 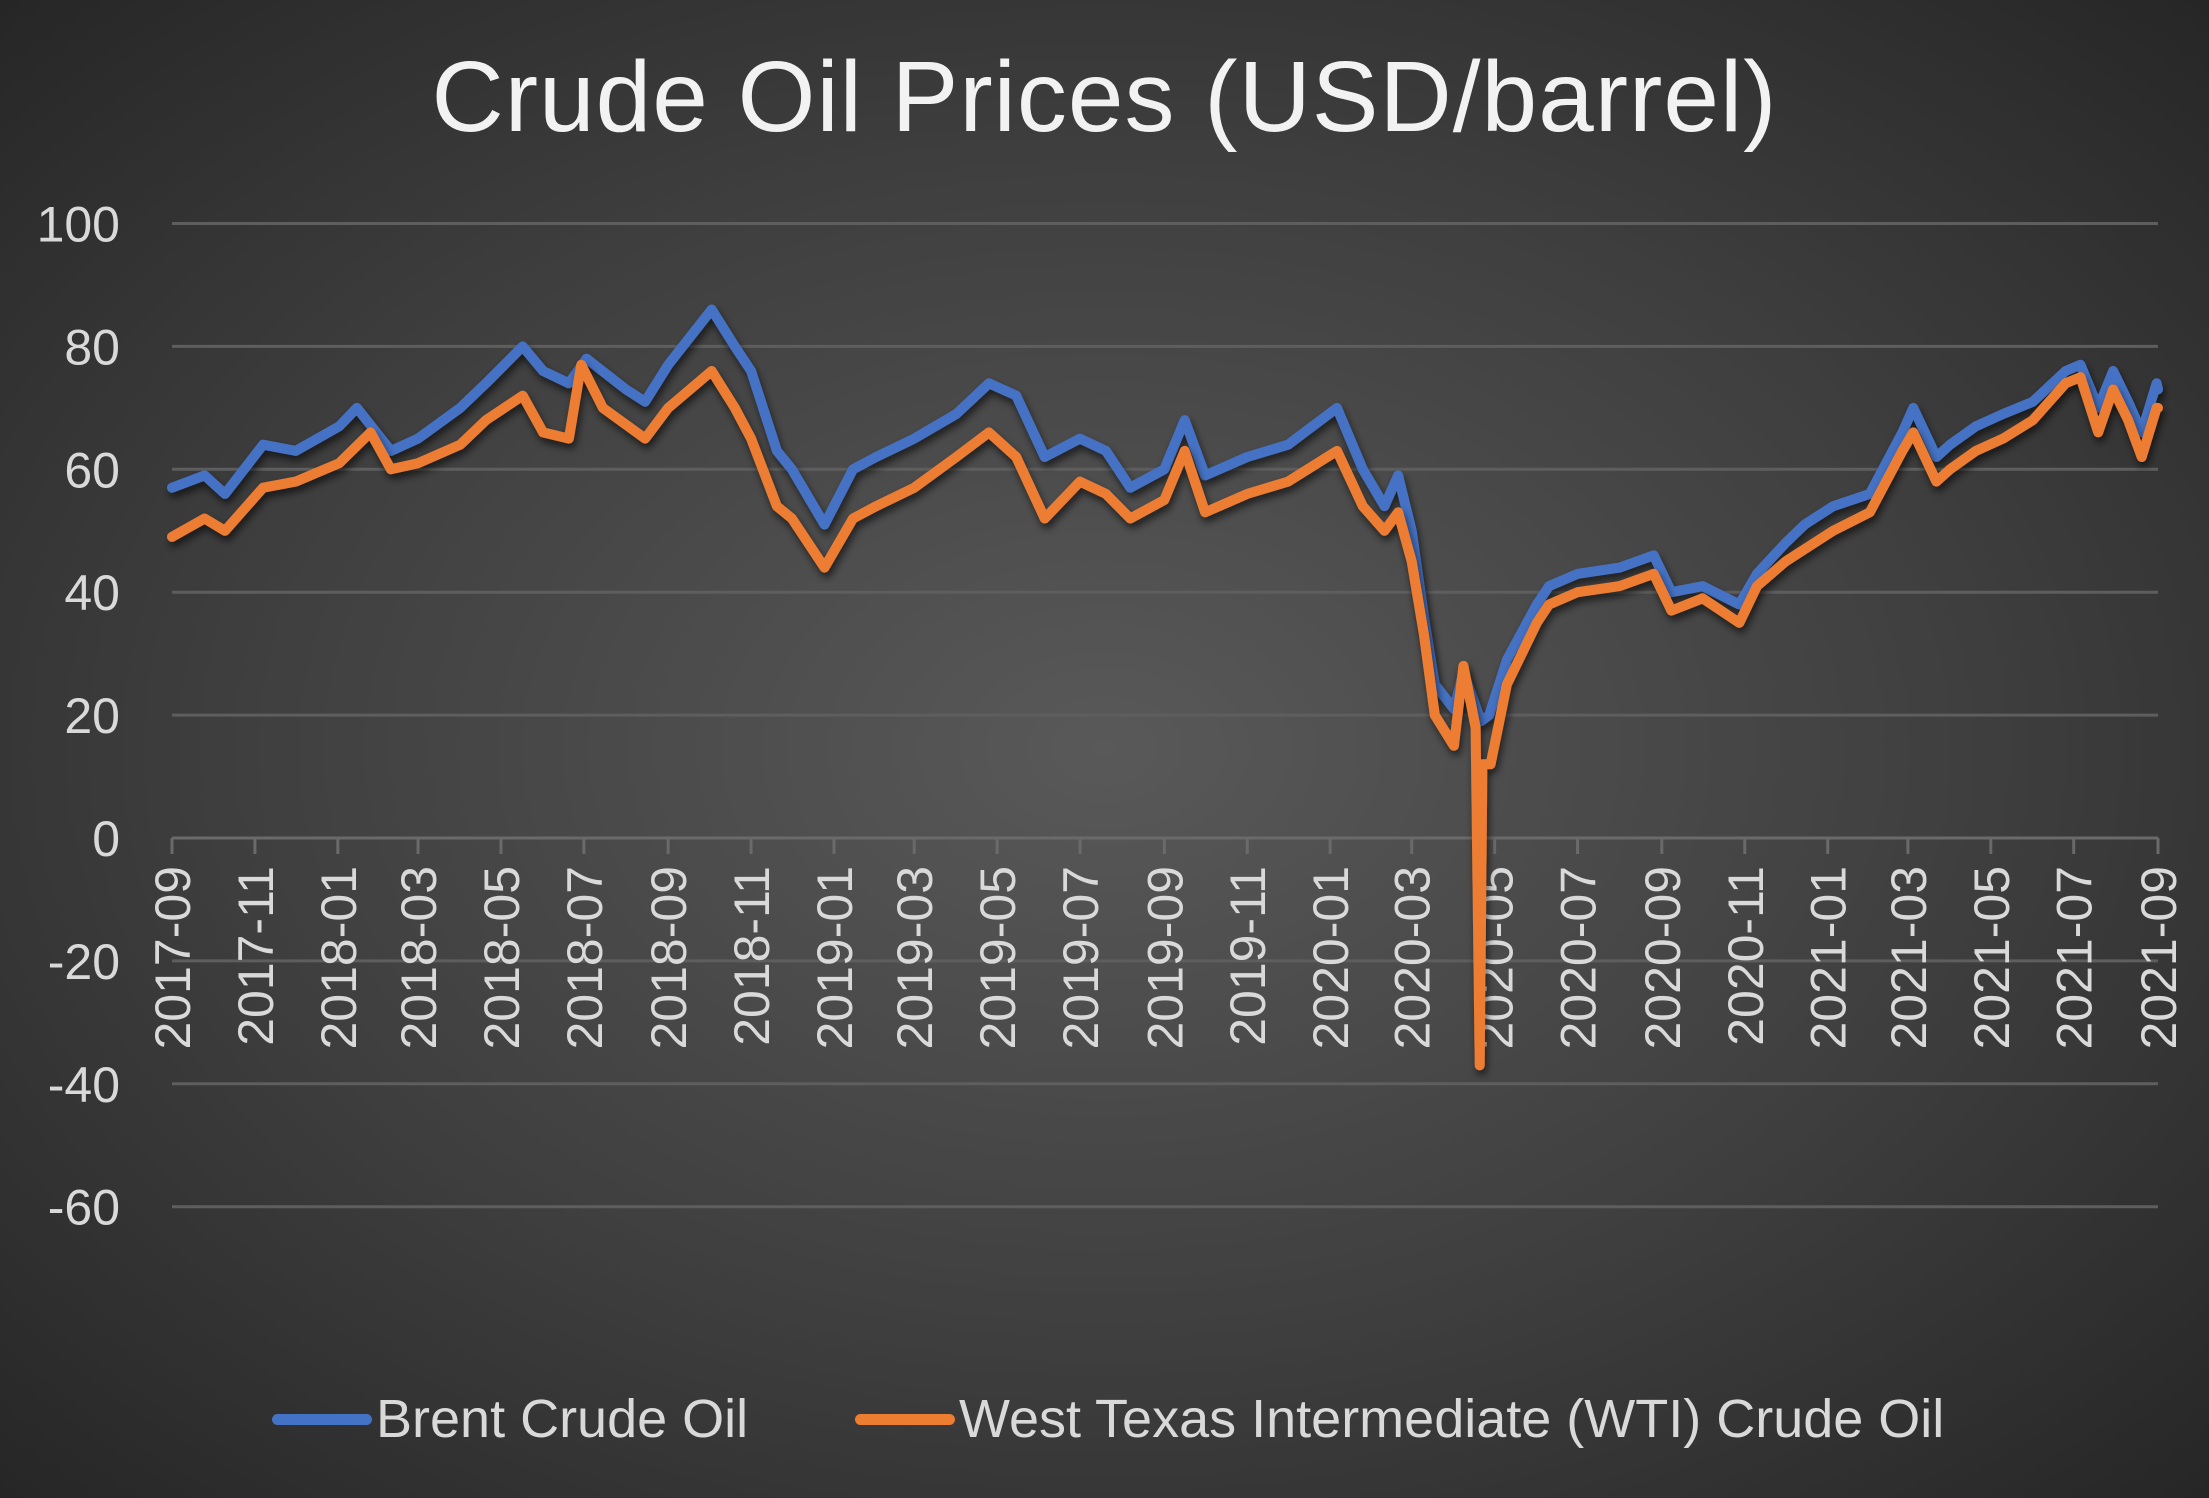 What do you see at coordinates (322, 1419) in the screenshot?
I see `legend-swatch-brent` at bounding box center [322, 1419].